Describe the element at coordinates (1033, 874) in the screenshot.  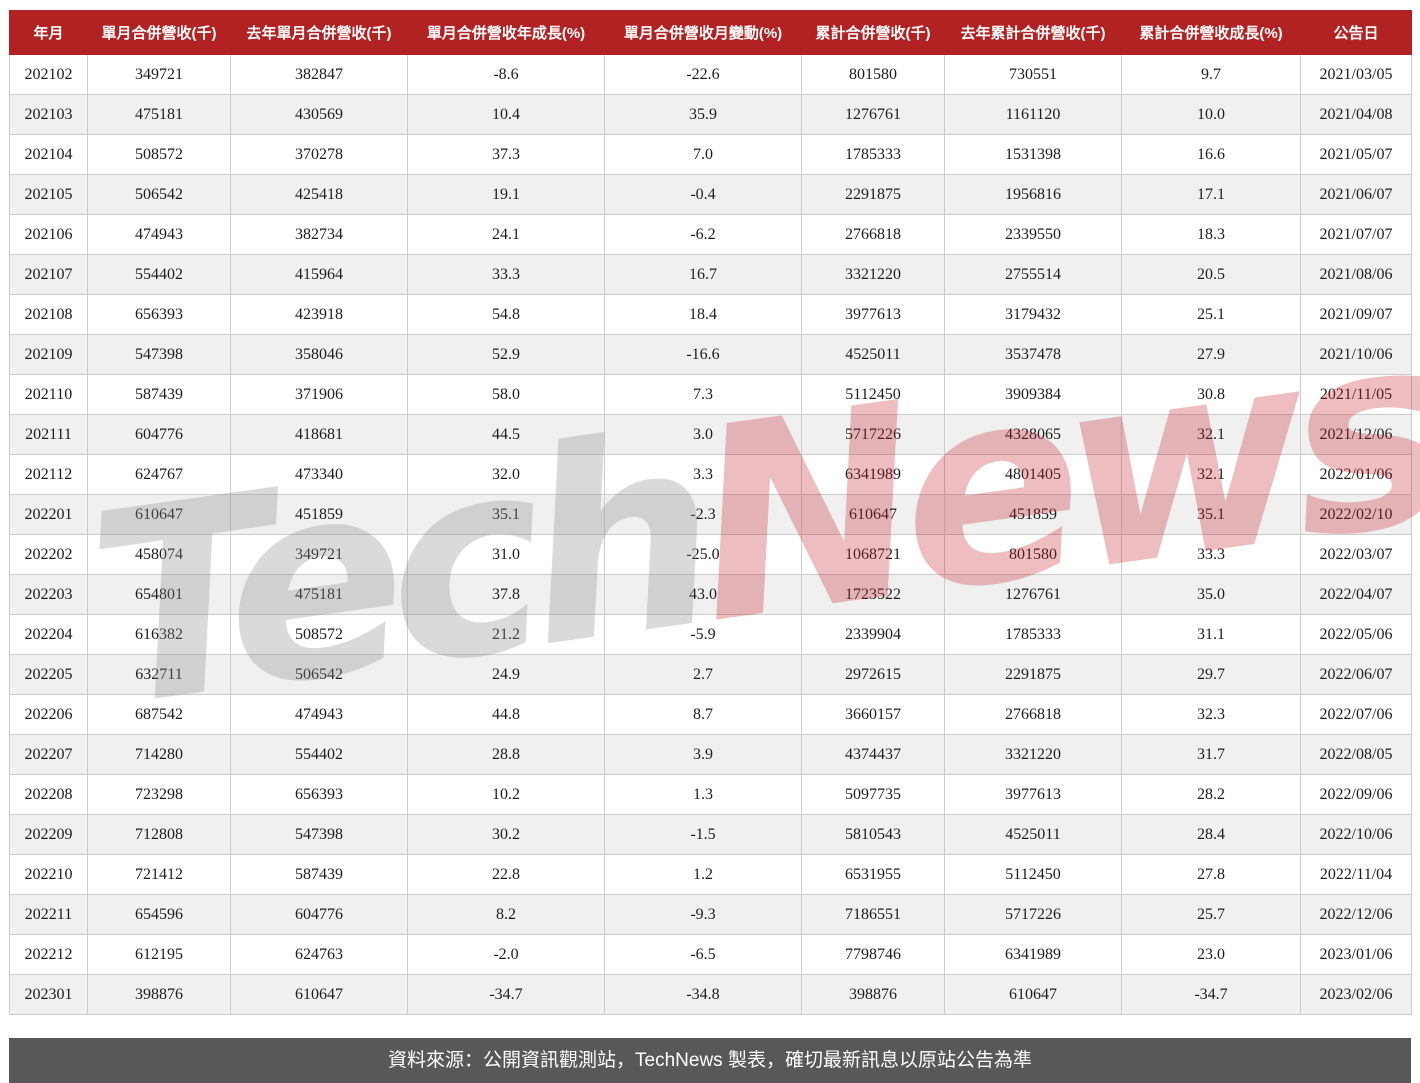
I see `cell-last-year-cumulative-revenue: 5112450` at that location.